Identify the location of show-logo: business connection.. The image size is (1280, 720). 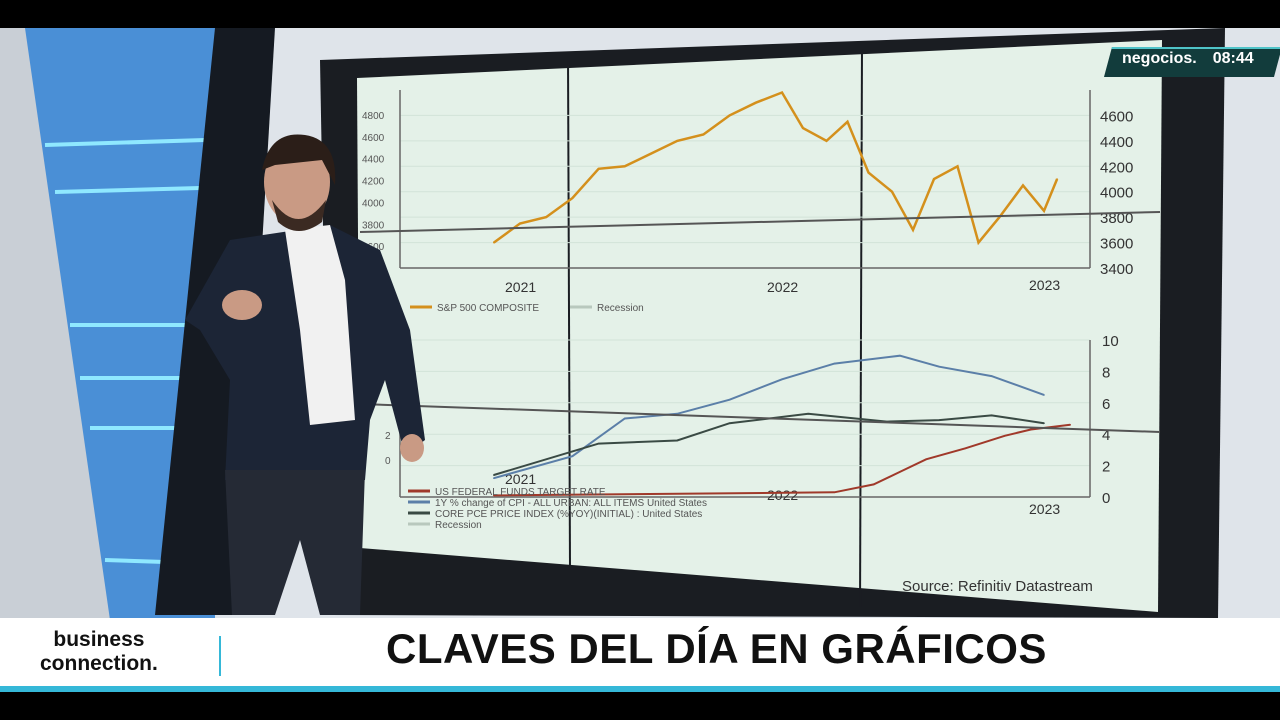
(99, 652).